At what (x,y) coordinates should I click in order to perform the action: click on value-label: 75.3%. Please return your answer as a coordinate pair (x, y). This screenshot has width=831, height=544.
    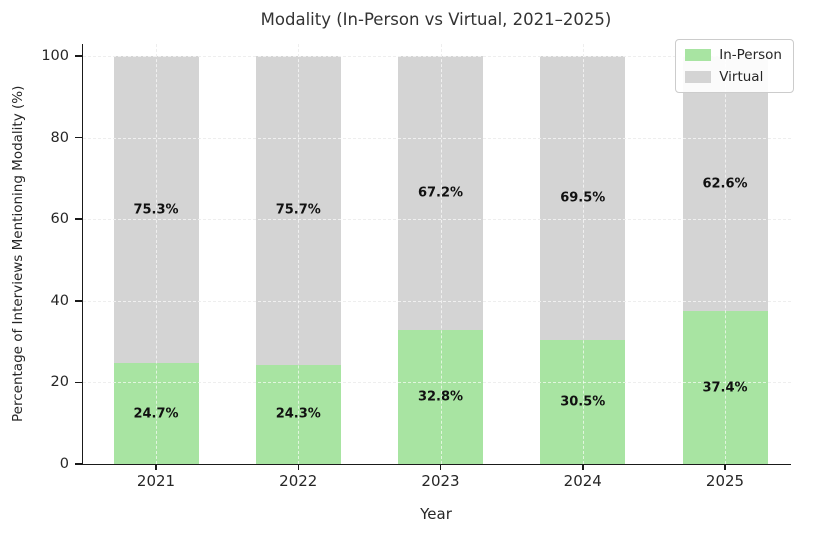
    Looking at the image, I should click on (156, 210).